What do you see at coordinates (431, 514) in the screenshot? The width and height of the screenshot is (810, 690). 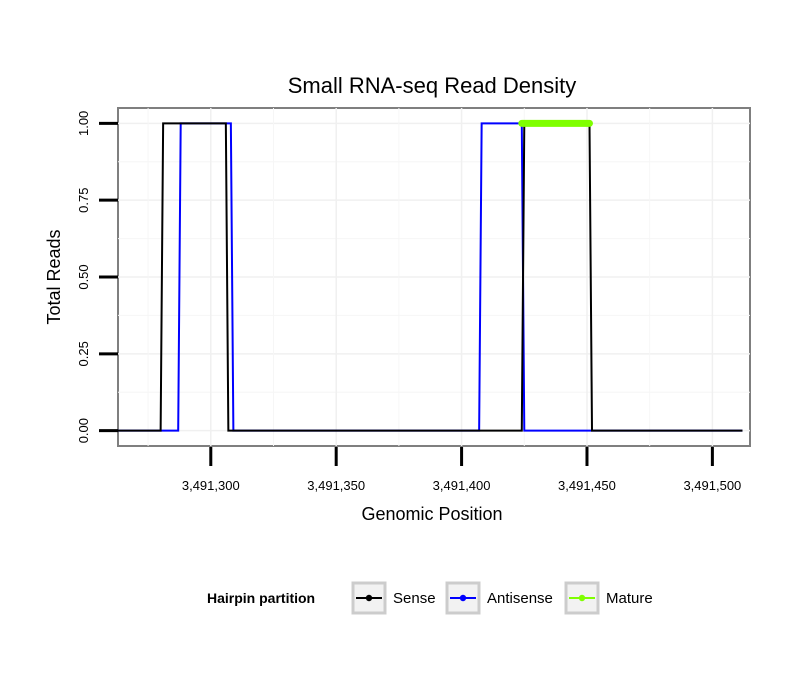 I see `x-axis-title: Genomic Position` at bounding box center [431, 514].